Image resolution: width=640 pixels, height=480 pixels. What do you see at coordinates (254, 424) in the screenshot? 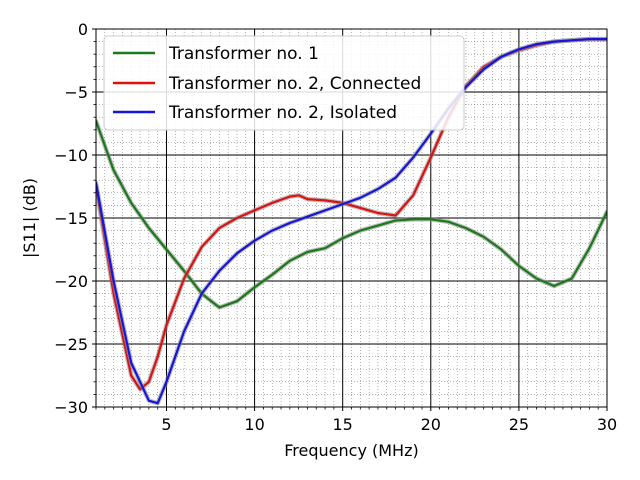
I see `x-tick-label: 10` at bounding box center [254, 424].